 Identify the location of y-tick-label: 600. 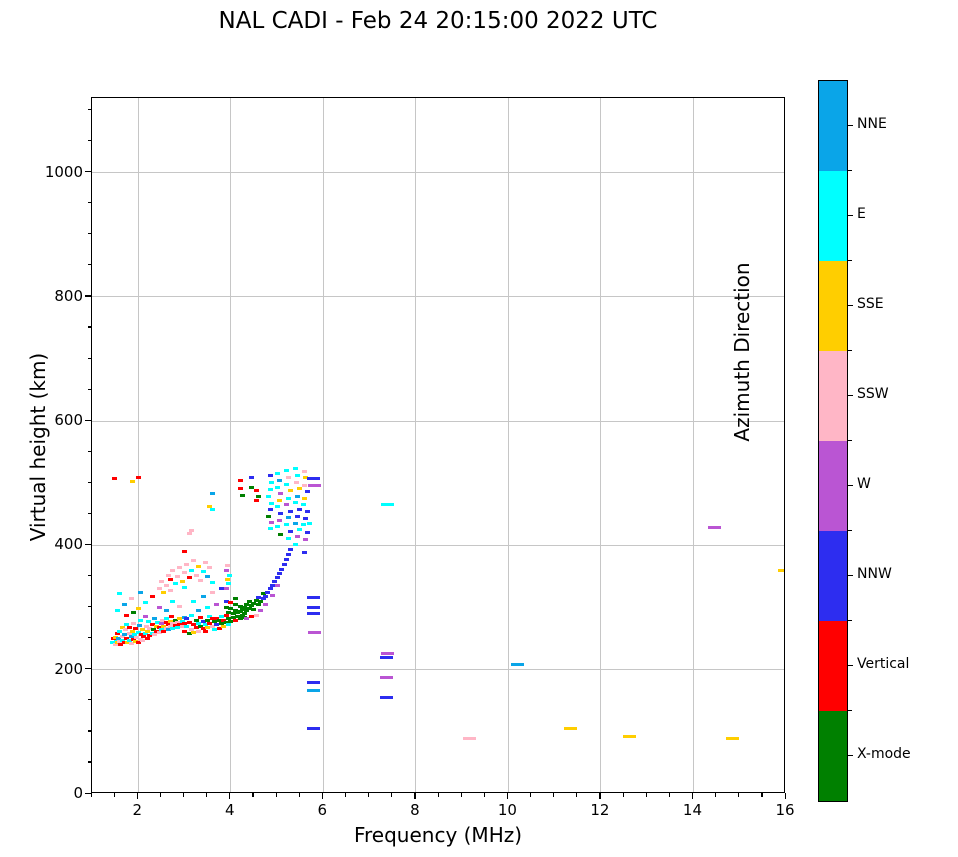
(68, 420).